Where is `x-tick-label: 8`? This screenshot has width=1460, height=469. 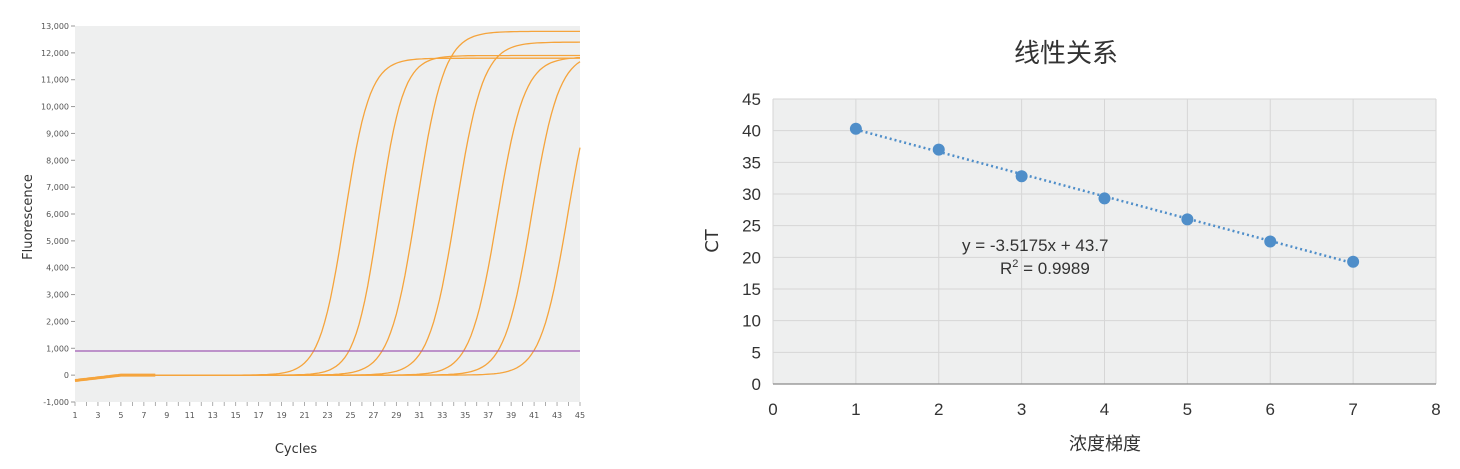
x-tick-label: 8 is located at coordinates (1435, 409).